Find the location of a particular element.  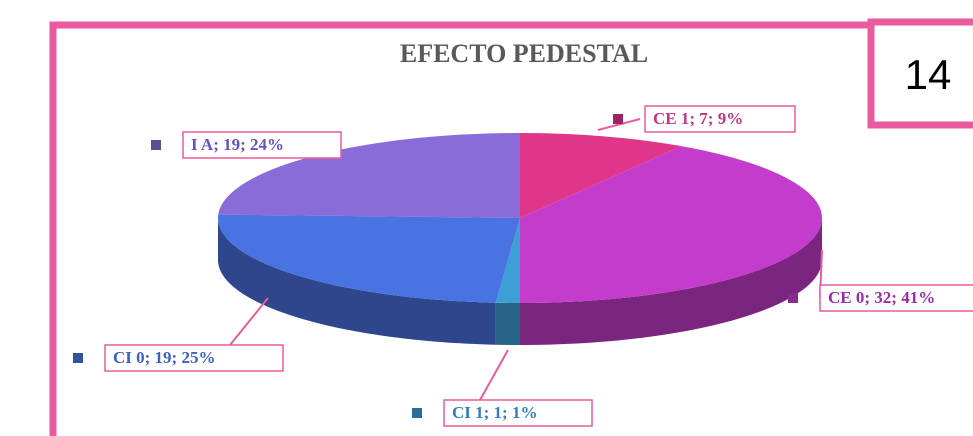

slide-number-box is located at coordinates (920, 73).